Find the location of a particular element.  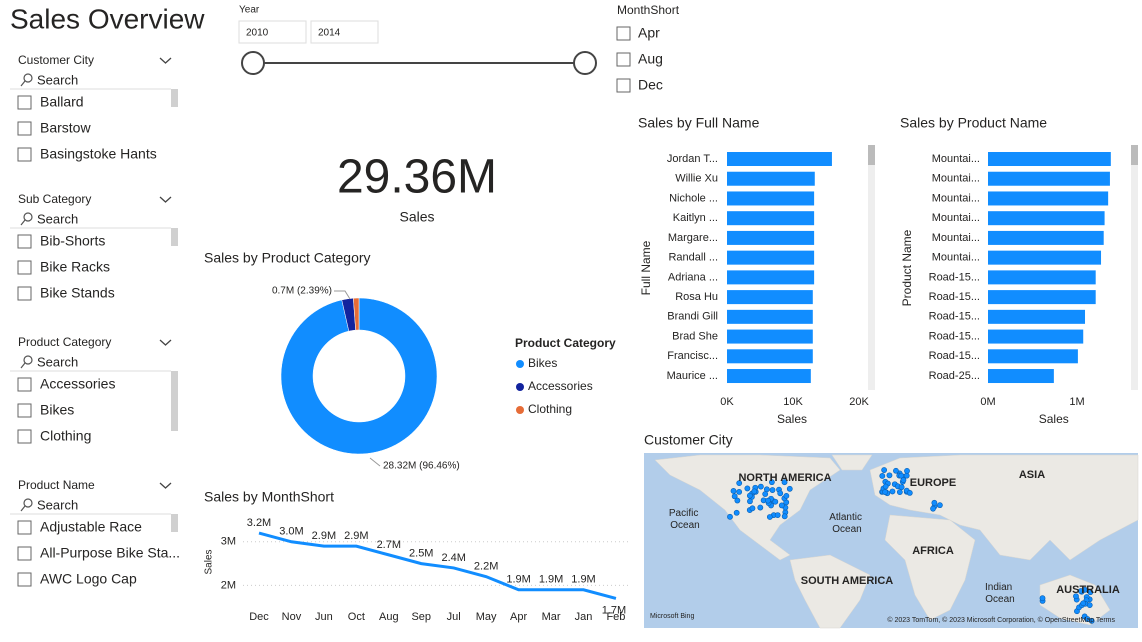

slicer-item: Bib-Shorts is located at coordinates (72, 241).